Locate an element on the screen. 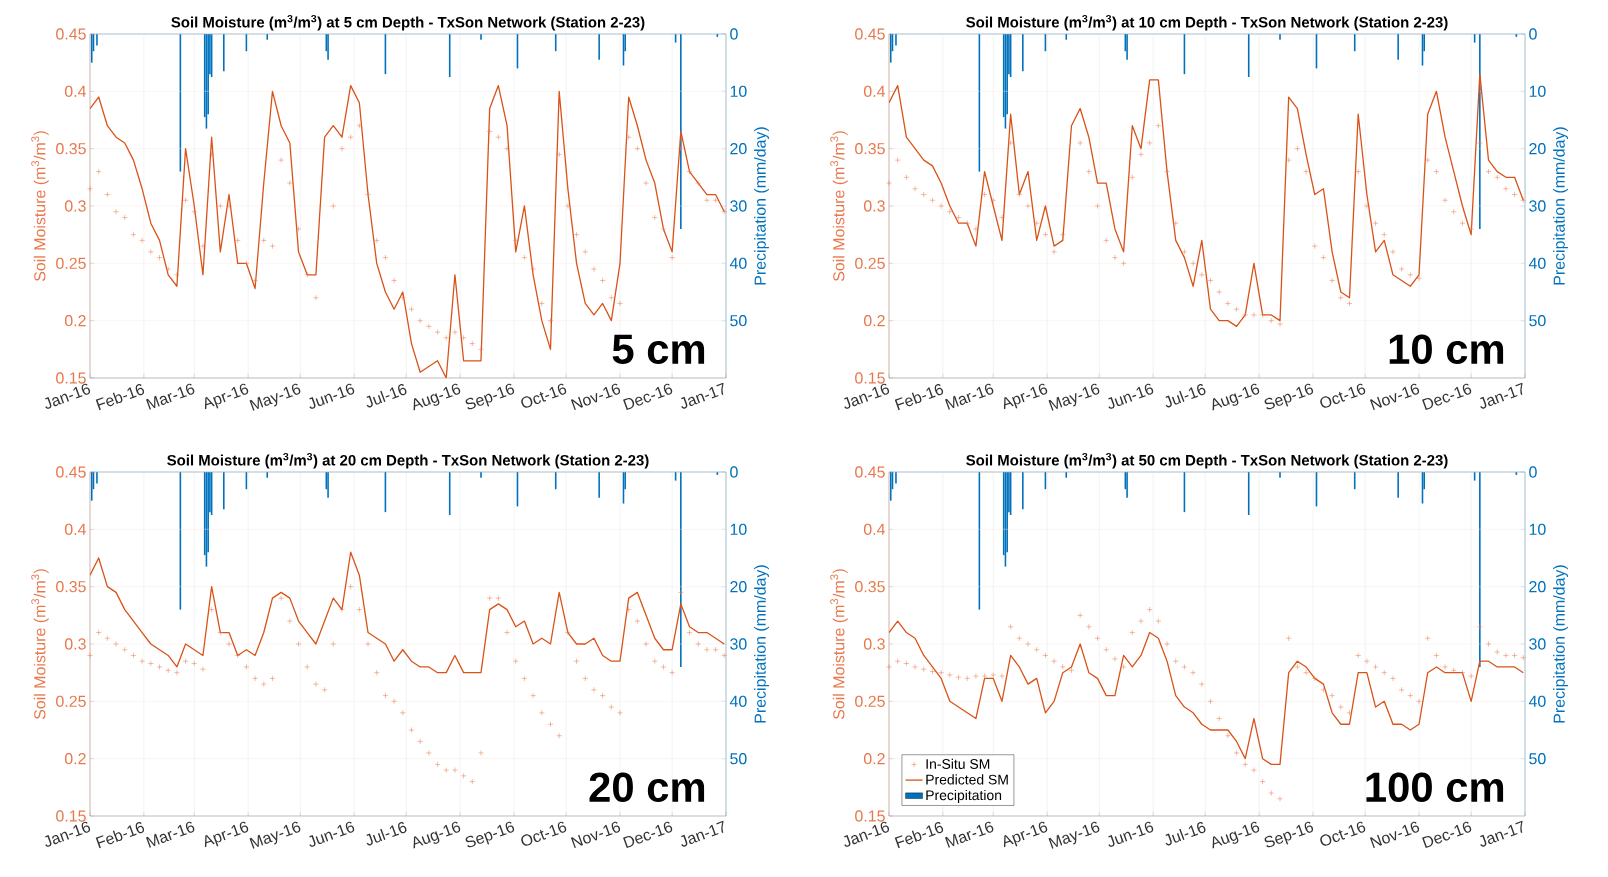 The image size is (1608, 877). legend-label: Predicted SM is located at coordinates (967, 779).